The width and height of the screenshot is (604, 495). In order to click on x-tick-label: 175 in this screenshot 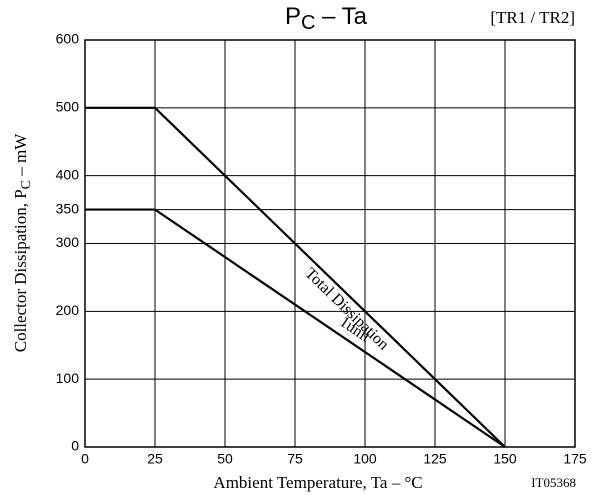, I will do `click(575, 459)`.